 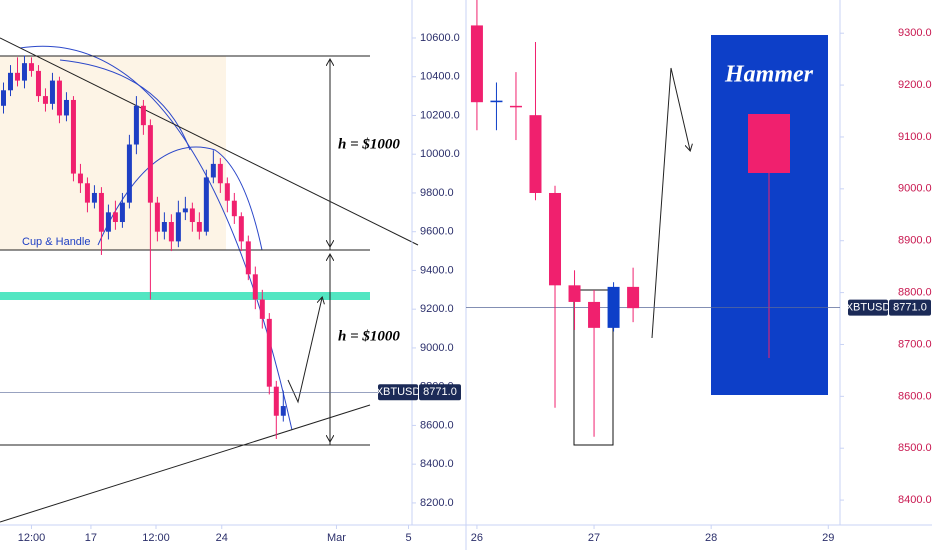 I want to click on y-tick-label: 8500.0, so click(x=915, y=448).